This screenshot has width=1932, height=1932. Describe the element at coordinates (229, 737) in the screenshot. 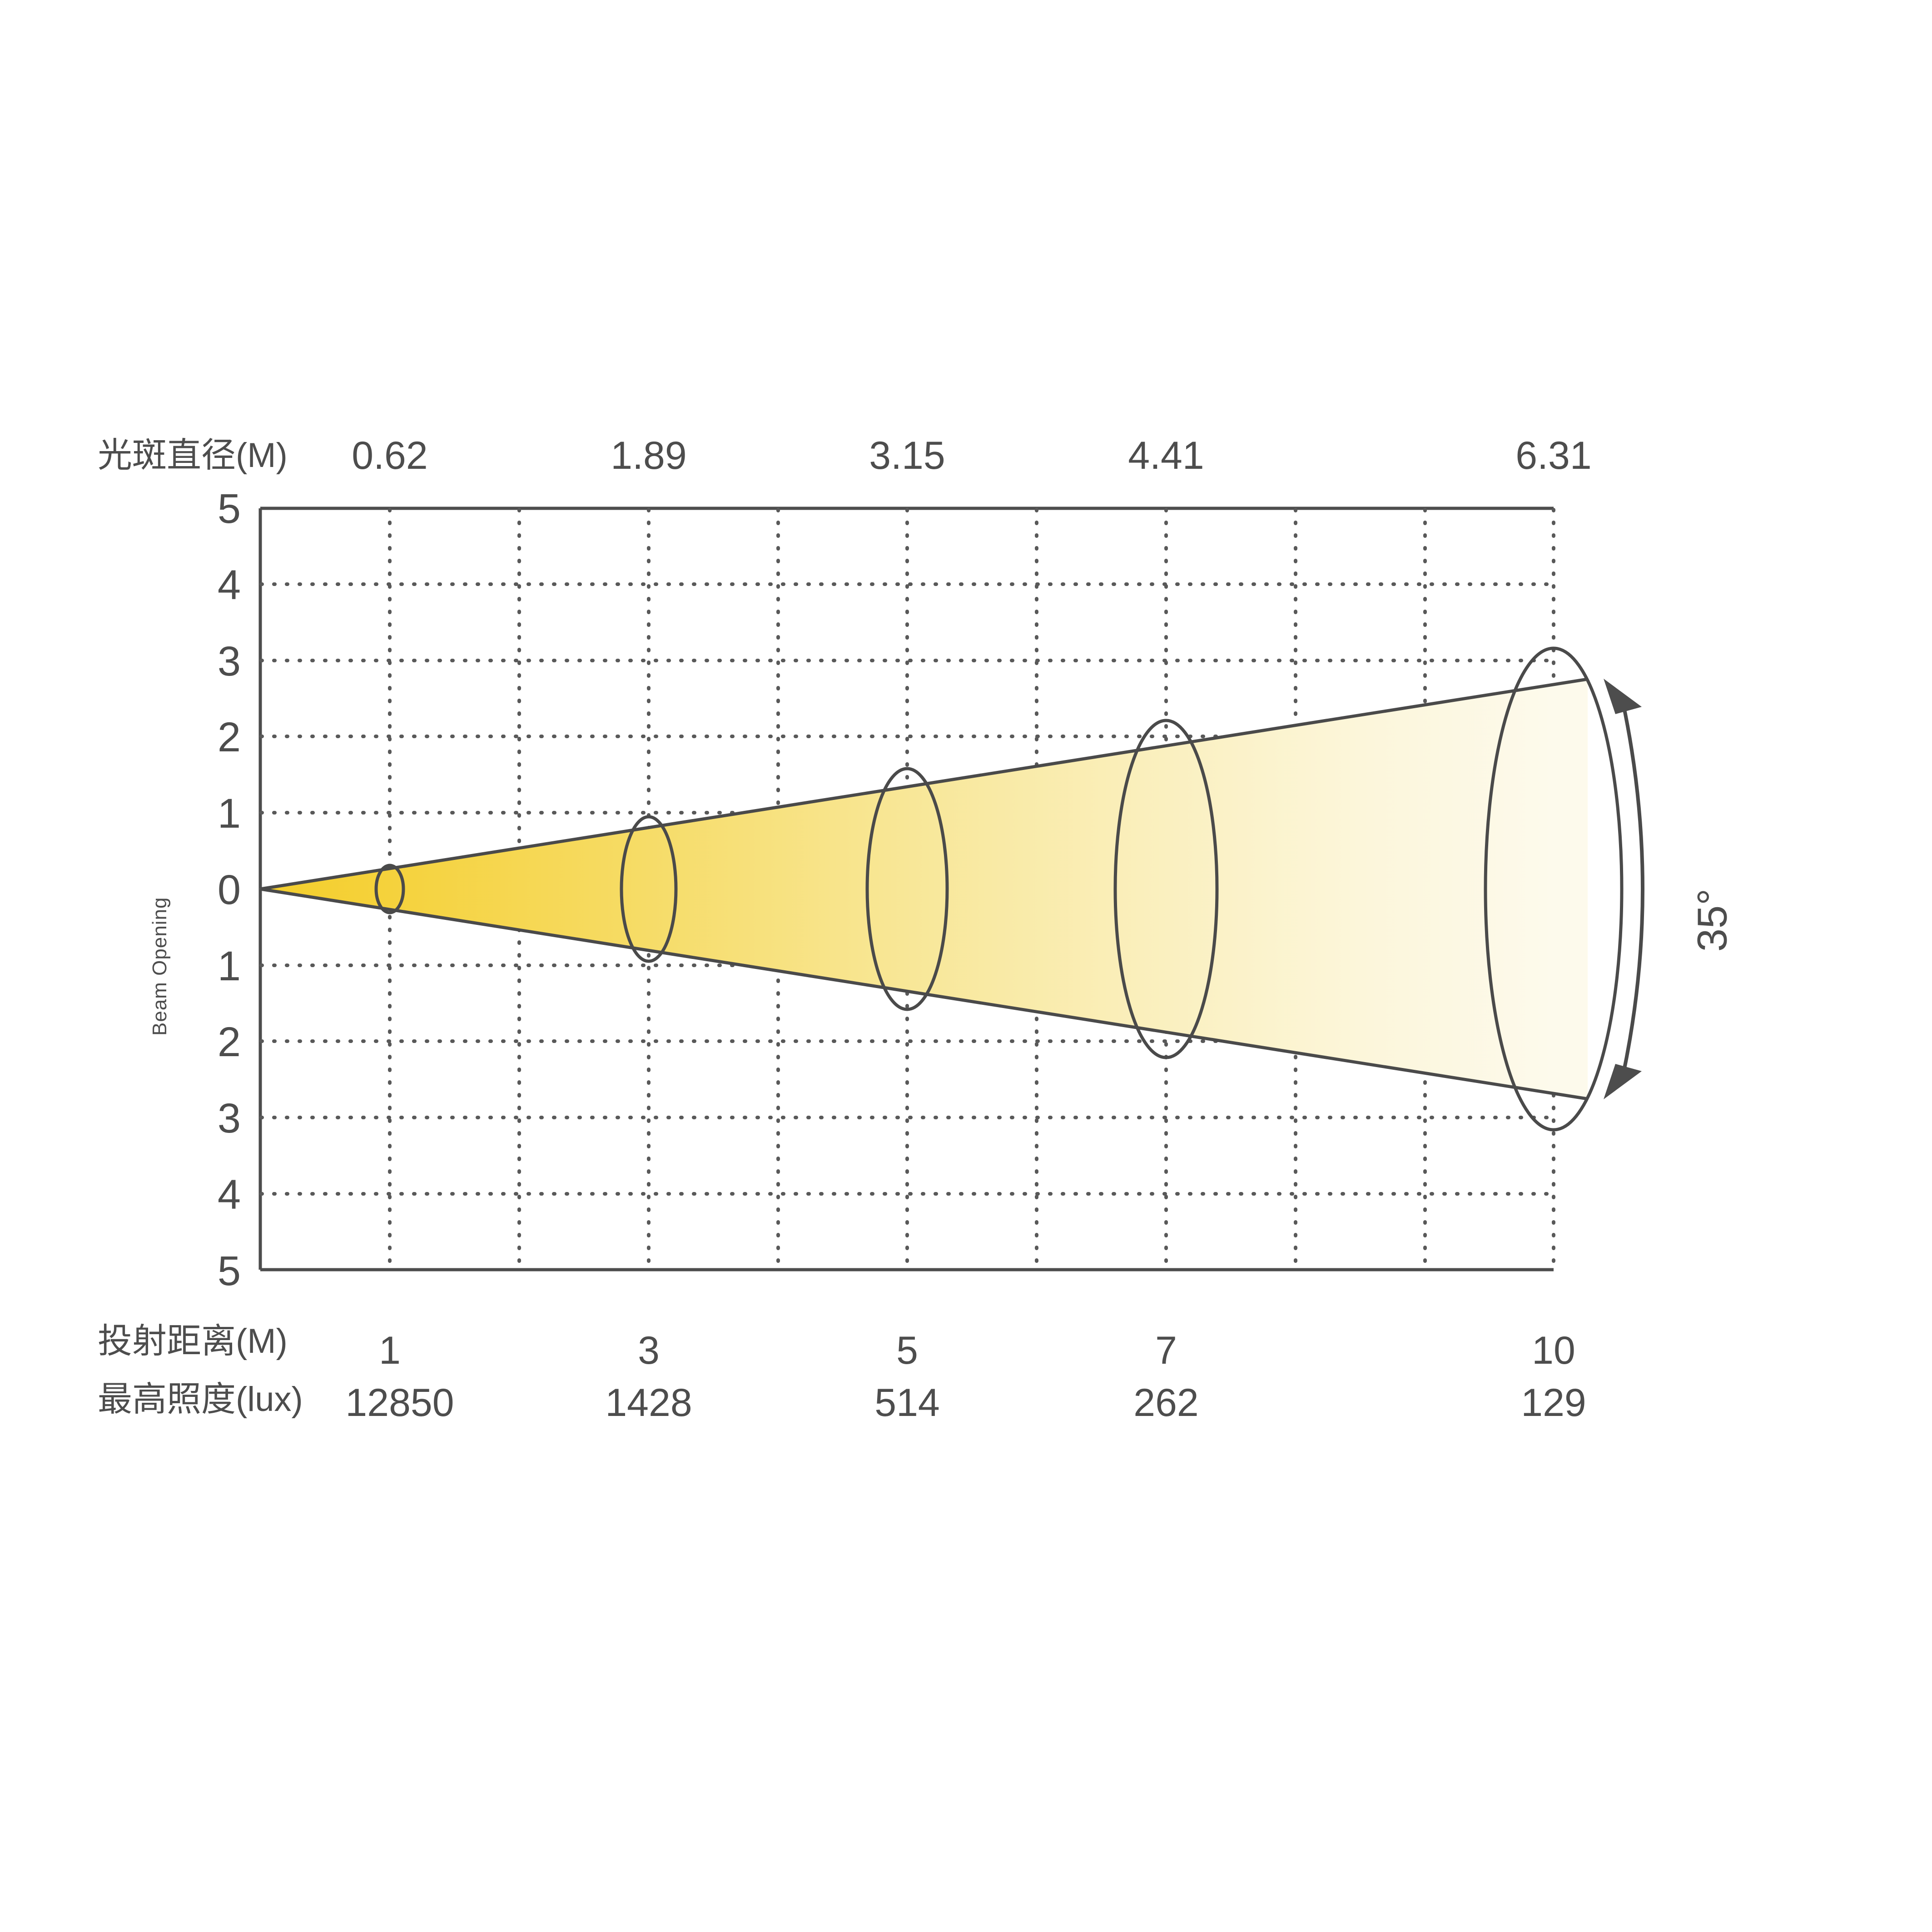

I see `y-tick-pos2: 2` at that location.